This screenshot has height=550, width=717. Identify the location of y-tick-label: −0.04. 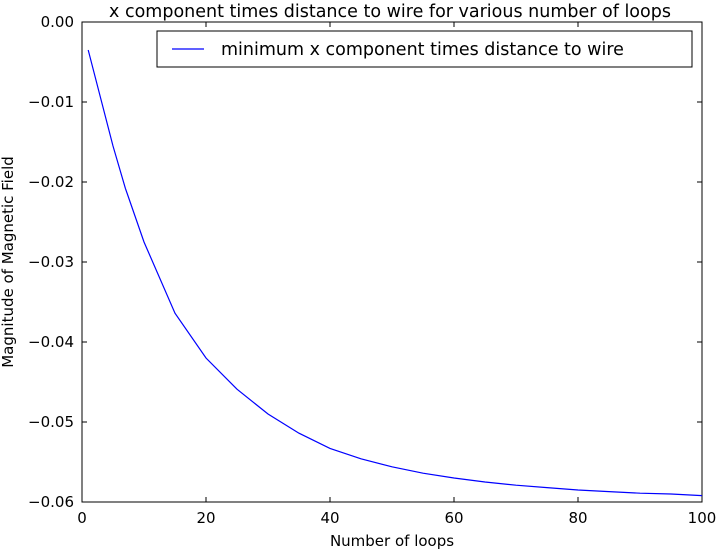
(51, 342).